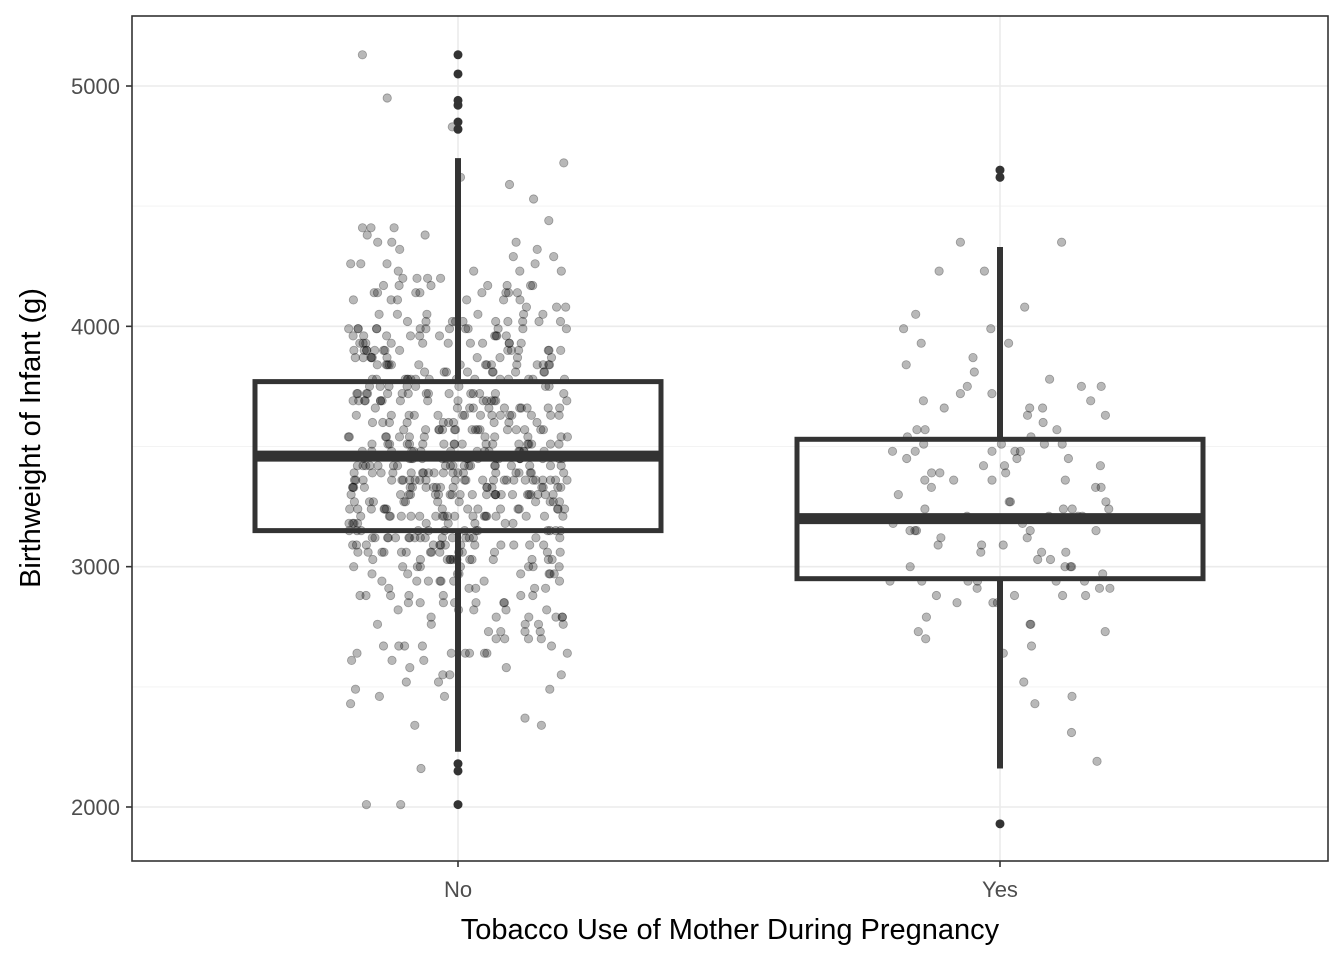 This screenshot has width=1344, height=960. I want to click on x-axis-title: Tobacco Use of Mother During Pregnancy, so click(730, 930).